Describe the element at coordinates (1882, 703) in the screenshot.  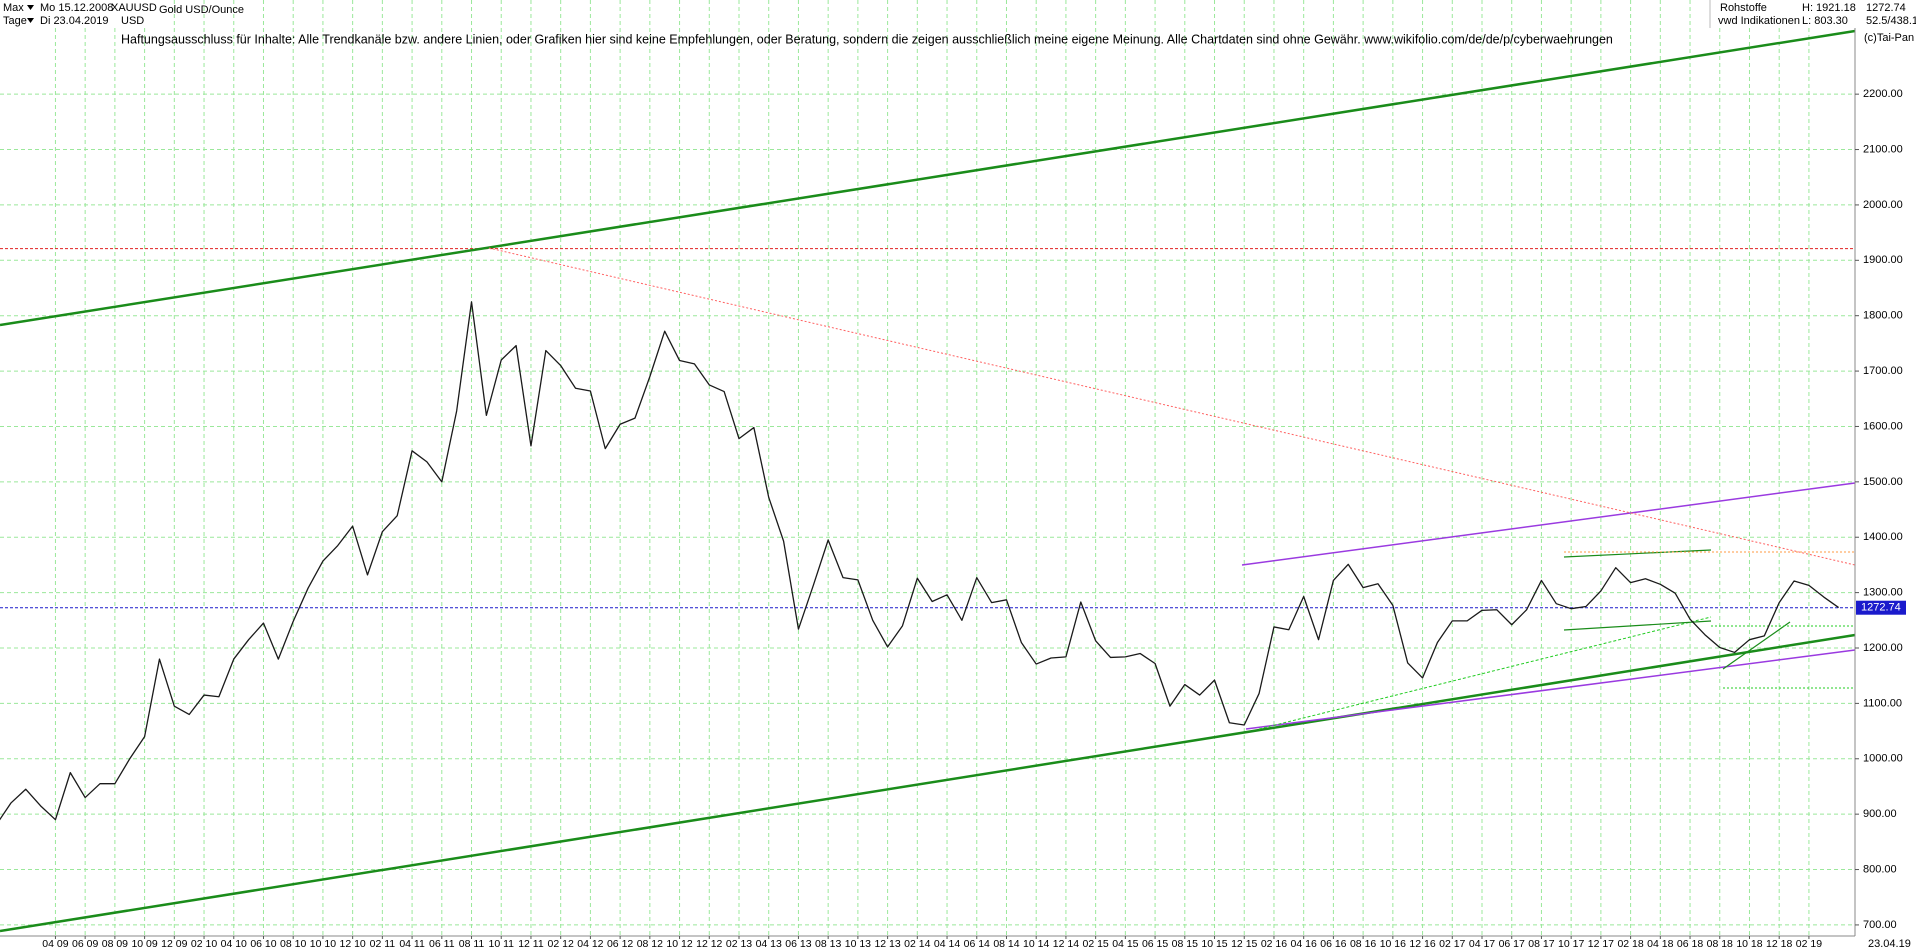
I see `y-tick-label: 1100.00` at that location.